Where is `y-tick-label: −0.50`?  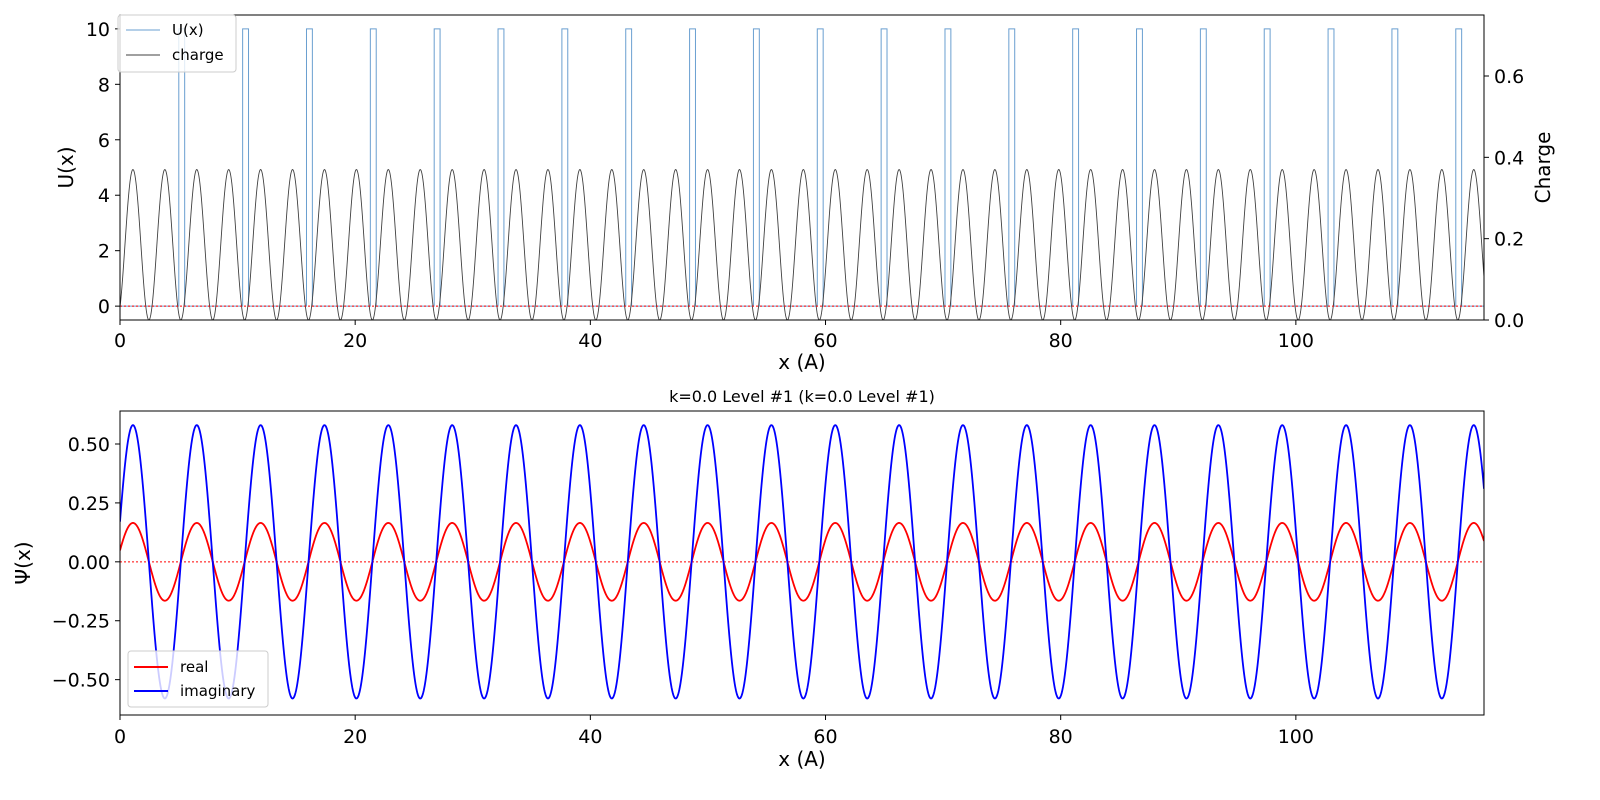
y-tick-label: −0.50 is located at coordinates (81, 681).